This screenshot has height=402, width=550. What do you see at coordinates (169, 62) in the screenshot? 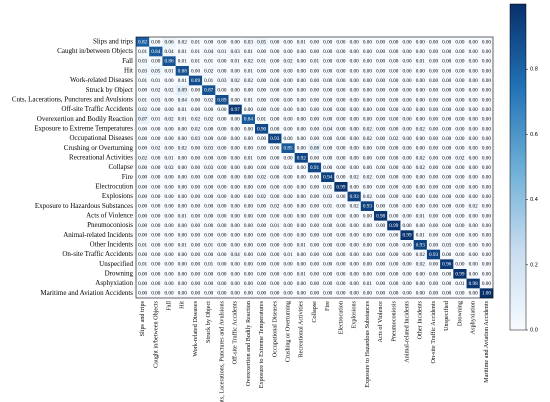
I see `cell-value: 0.86` at bounding box center [169, 62].